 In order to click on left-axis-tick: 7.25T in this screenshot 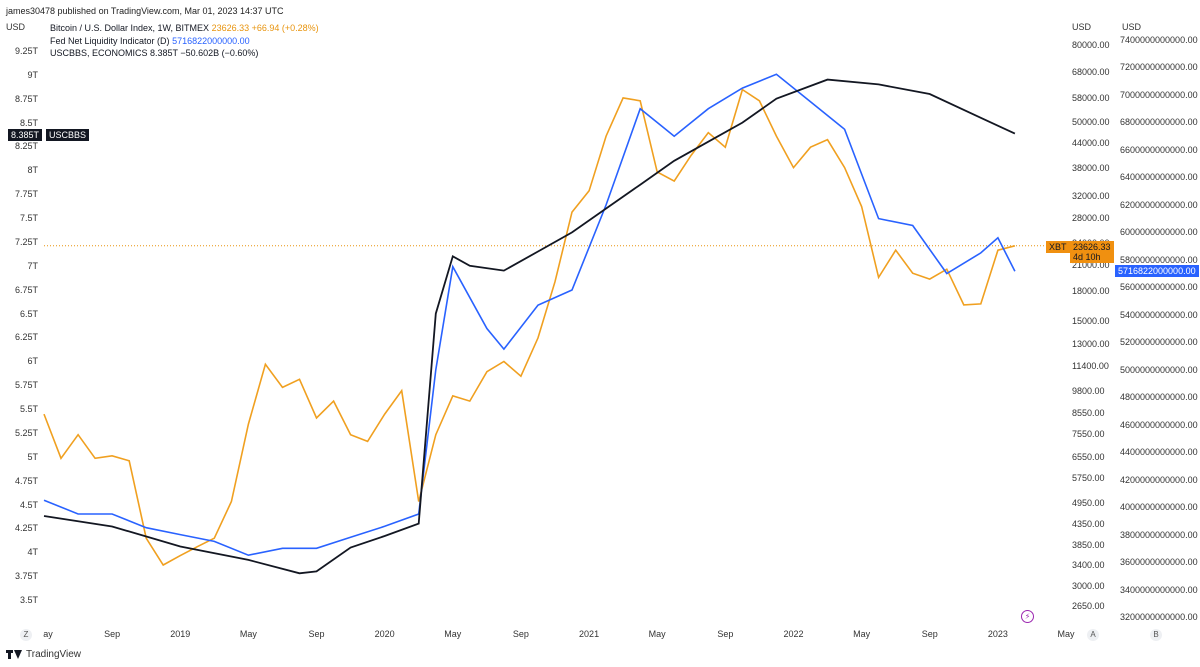, I will do `click(26, 241)`.